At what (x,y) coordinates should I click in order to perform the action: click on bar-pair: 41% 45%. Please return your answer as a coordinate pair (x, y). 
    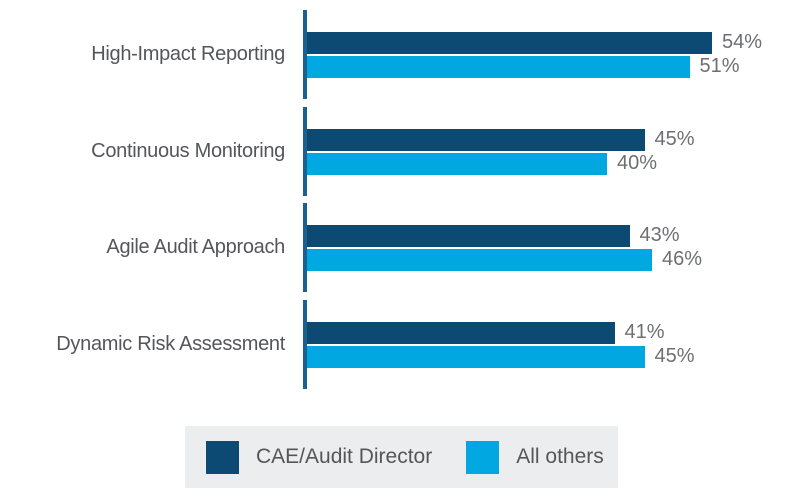
    Looking at the image, I should click on (501, 344).